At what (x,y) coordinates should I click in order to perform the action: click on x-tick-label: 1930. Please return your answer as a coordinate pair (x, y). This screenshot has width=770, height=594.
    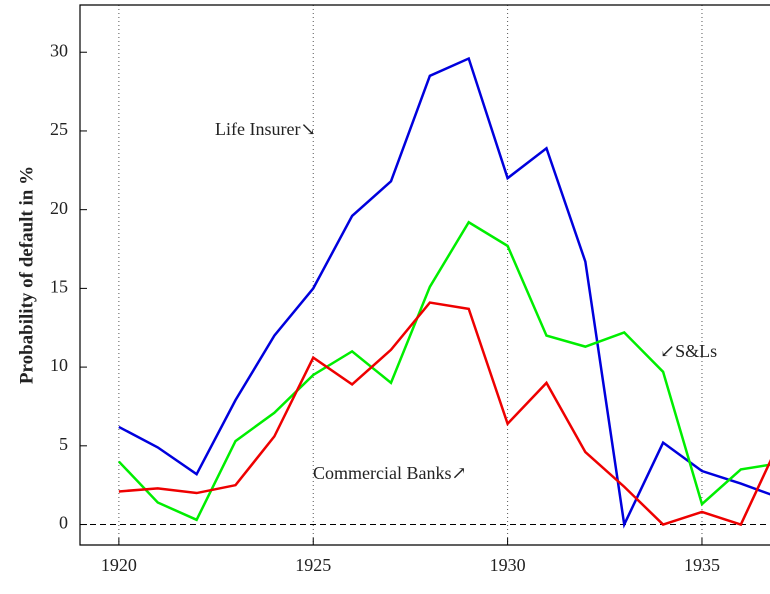
    Looking at the image, I should click on (508, 565).